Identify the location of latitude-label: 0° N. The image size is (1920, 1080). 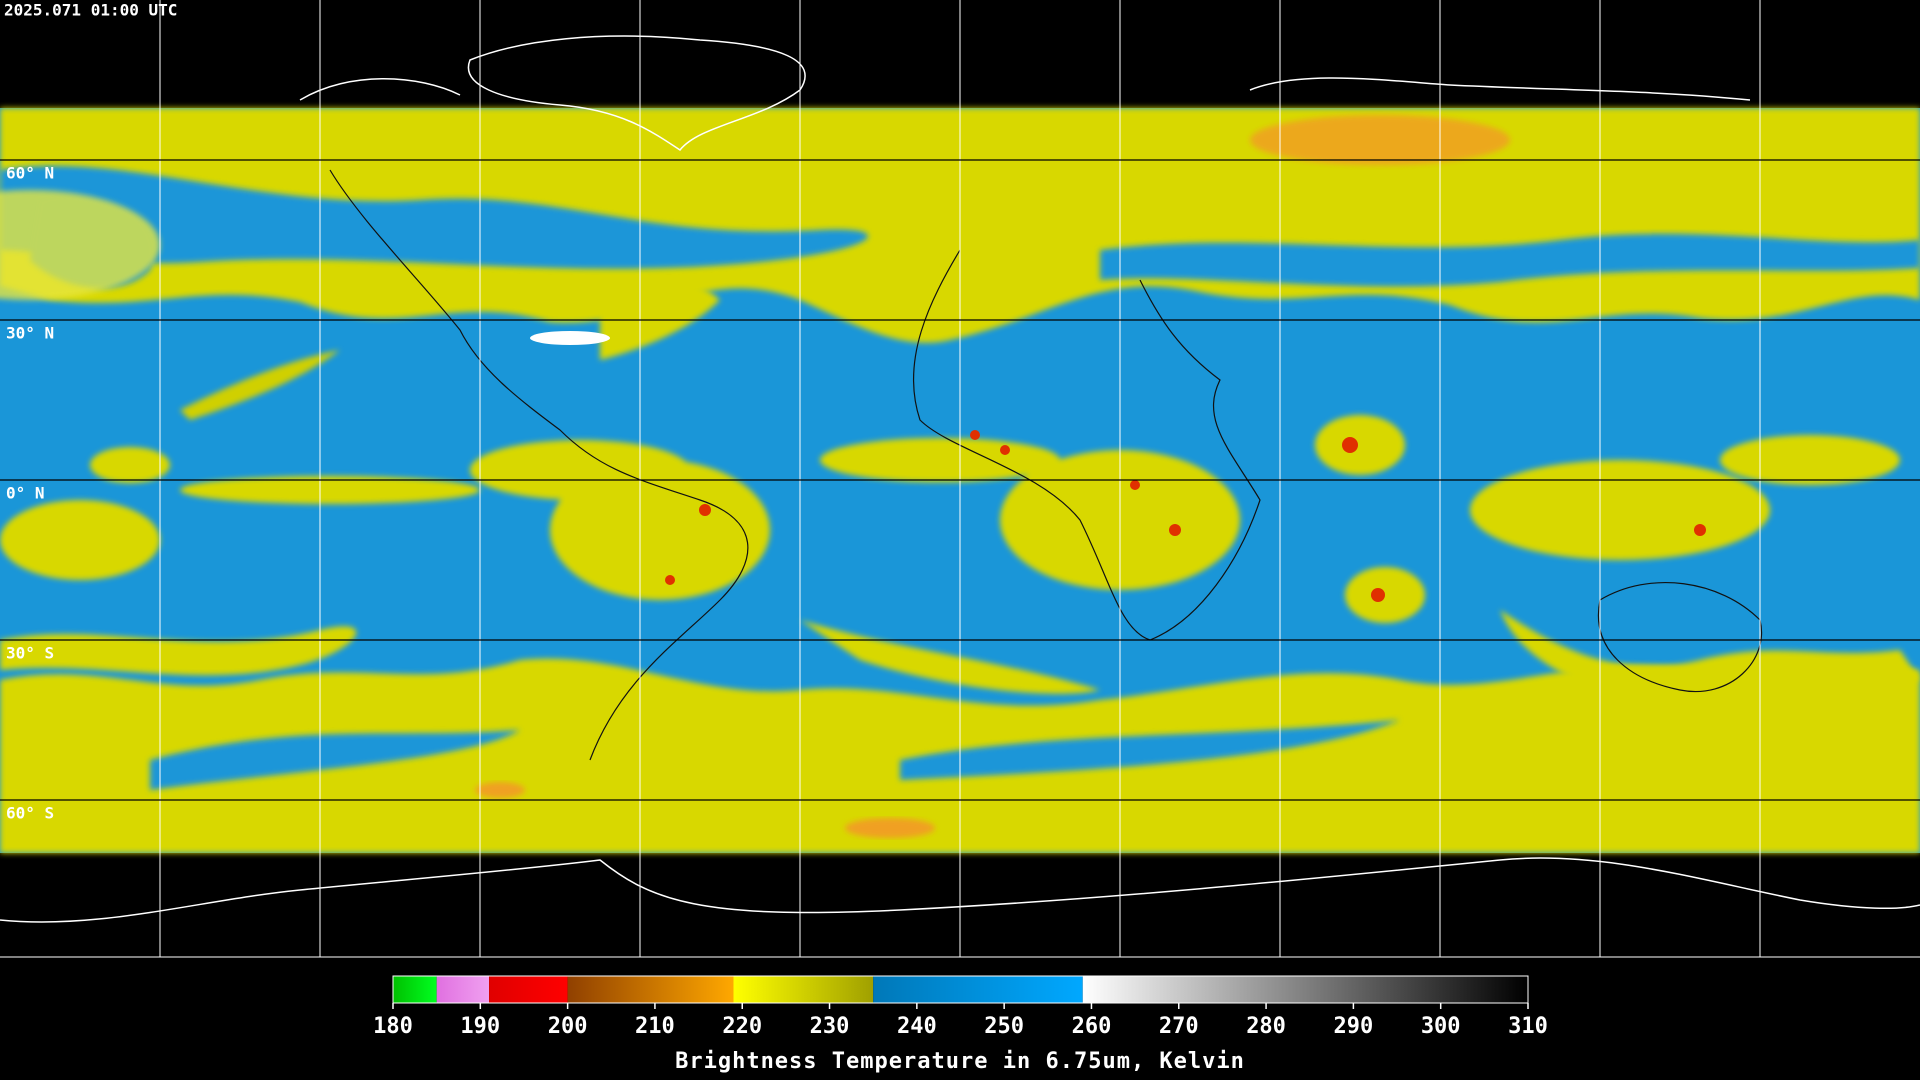
(25, 493).